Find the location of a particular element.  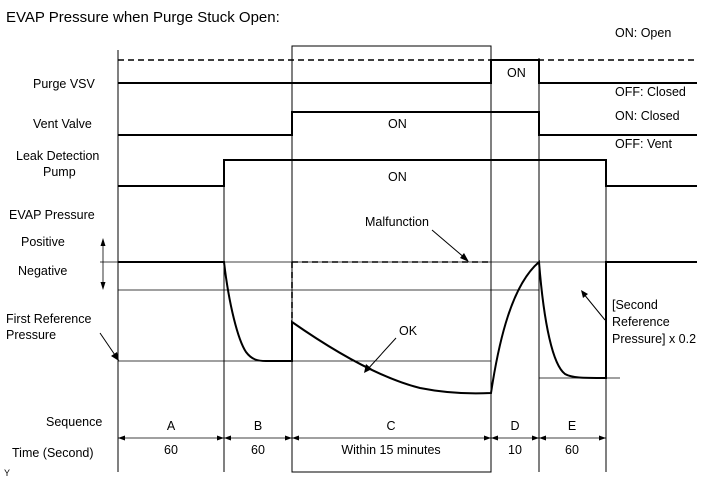

row-label-leak-pump-2: Pump is located at coordinates (59, 172).